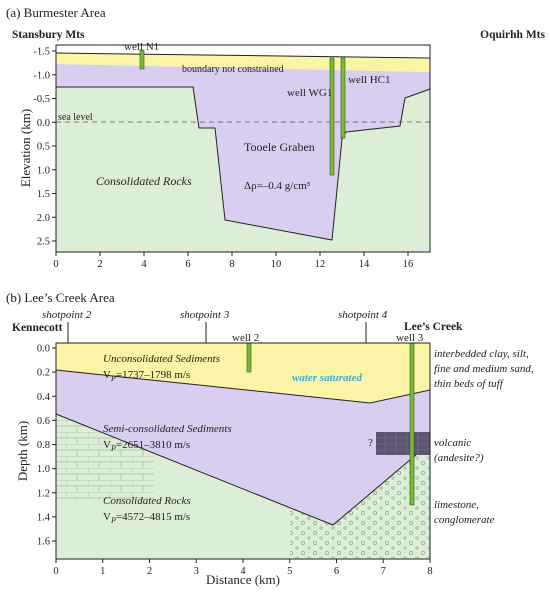  I want to click on panel-b-ytick-label: 1.2, so click(43, 493).